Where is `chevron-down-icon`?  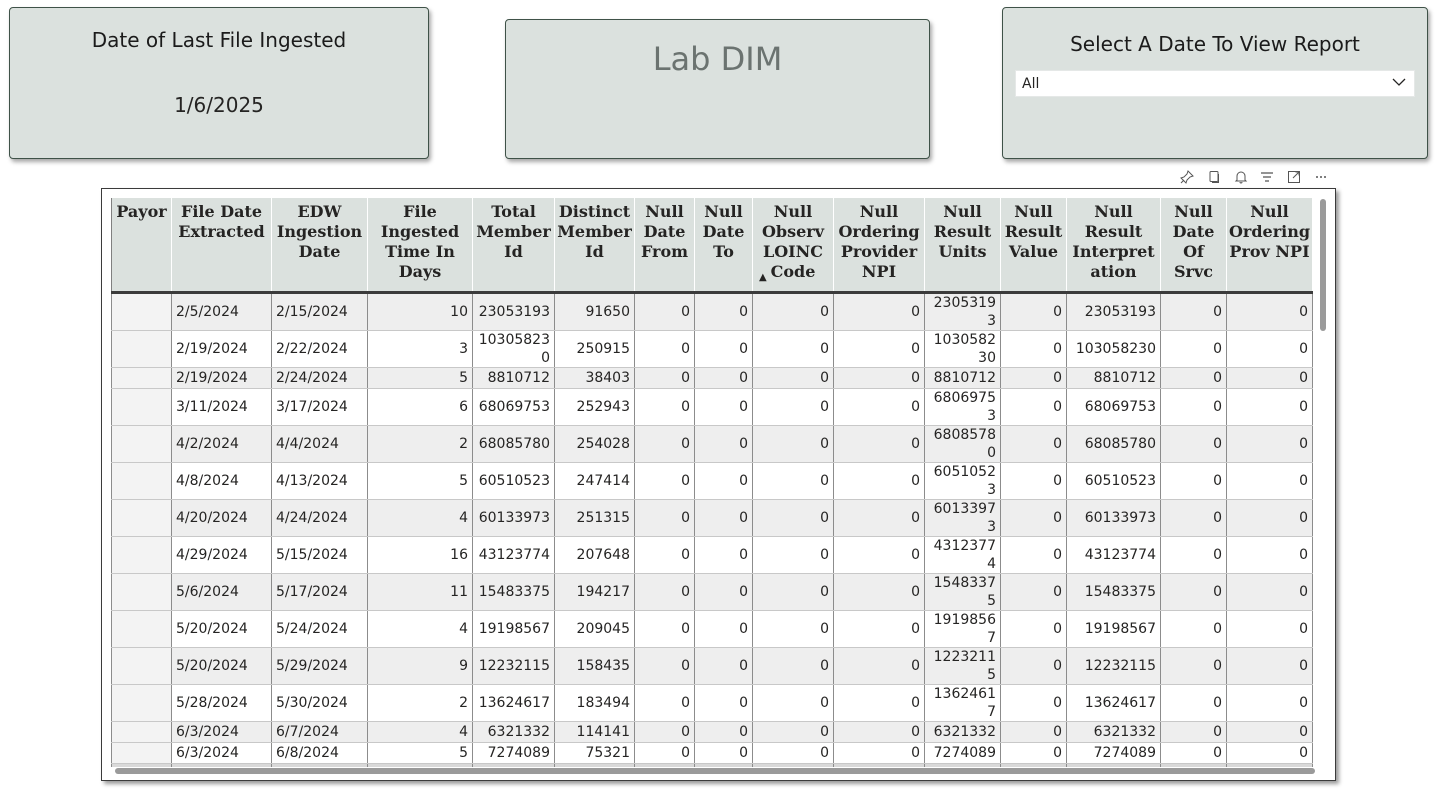
chevron-down-icon is located at coordinates (1399, 84).